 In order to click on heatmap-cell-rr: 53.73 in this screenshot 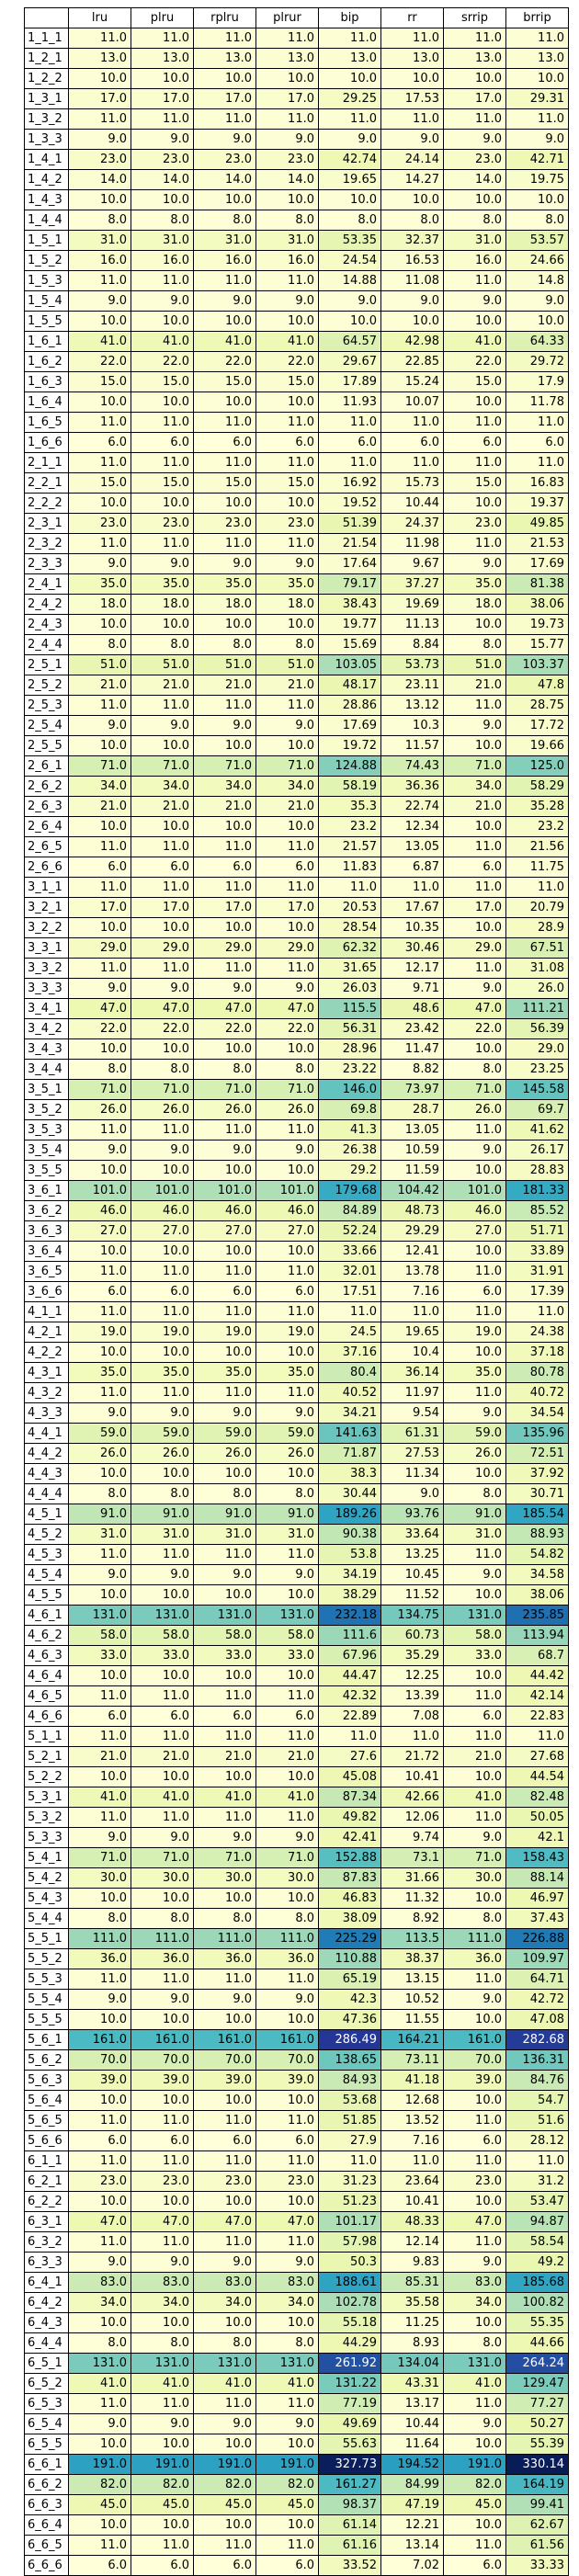, I will do `click(412, 664)`.